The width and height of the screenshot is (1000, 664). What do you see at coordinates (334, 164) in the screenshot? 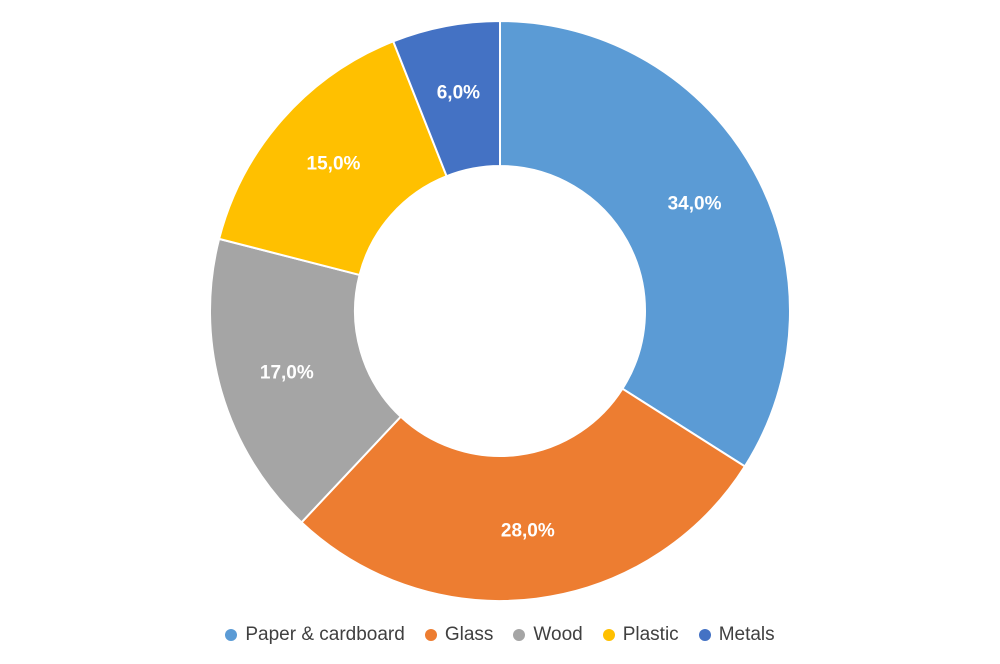
I see `data-label-plastic: 15,0%` at bounding box center [334, 164].